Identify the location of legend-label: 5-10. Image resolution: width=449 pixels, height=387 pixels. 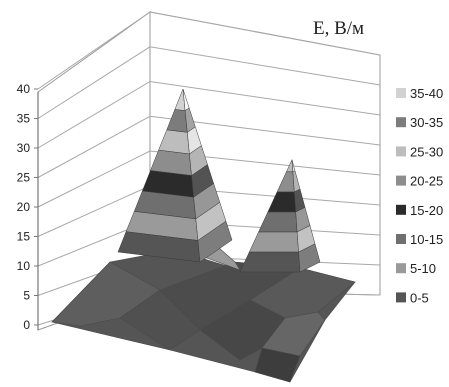
(423, 268).